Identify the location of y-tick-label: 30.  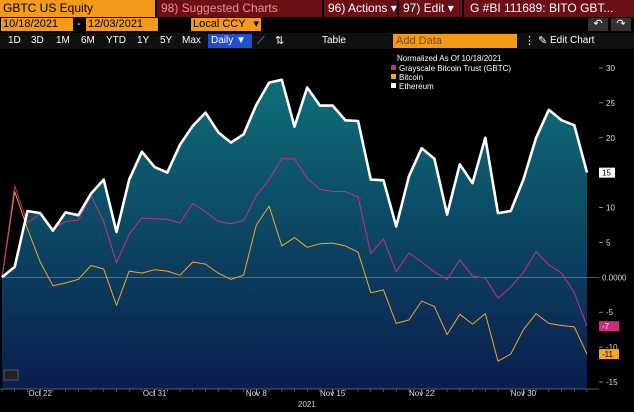
(610, 68).